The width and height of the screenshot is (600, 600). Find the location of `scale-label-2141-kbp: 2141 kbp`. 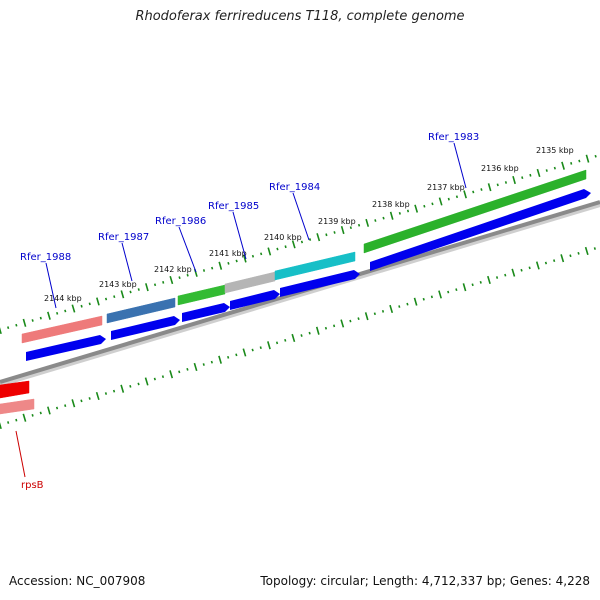

scale-label-2141-kbp: 2141 kbp is located at coordinates (228, 253).